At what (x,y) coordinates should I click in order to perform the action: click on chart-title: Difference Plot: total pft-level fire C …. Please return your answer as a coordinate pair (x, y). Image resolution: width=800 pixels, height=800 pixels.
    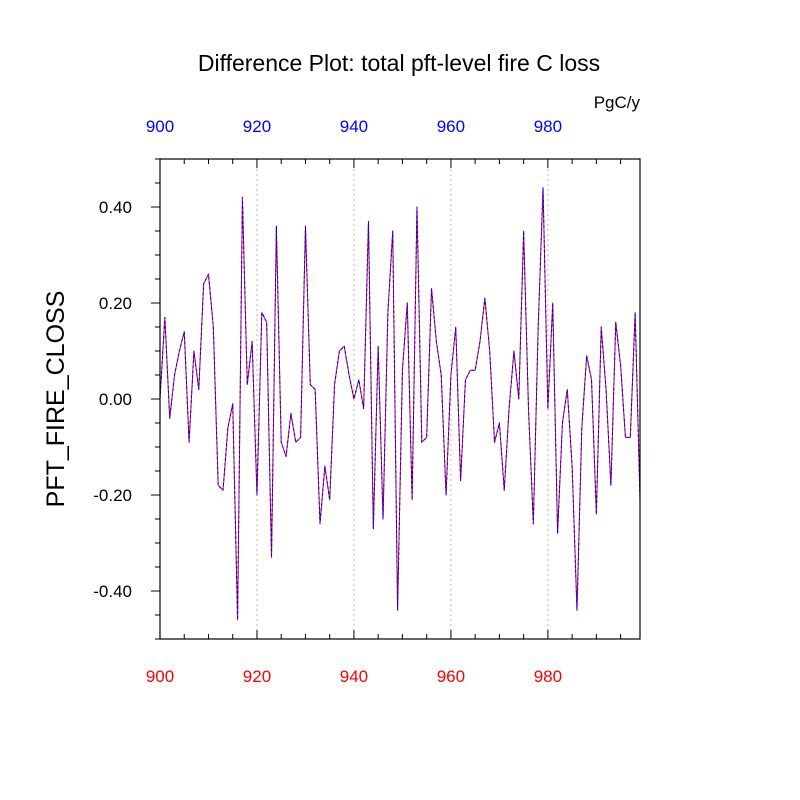
    Looking at the image, I should click on (399, 63).